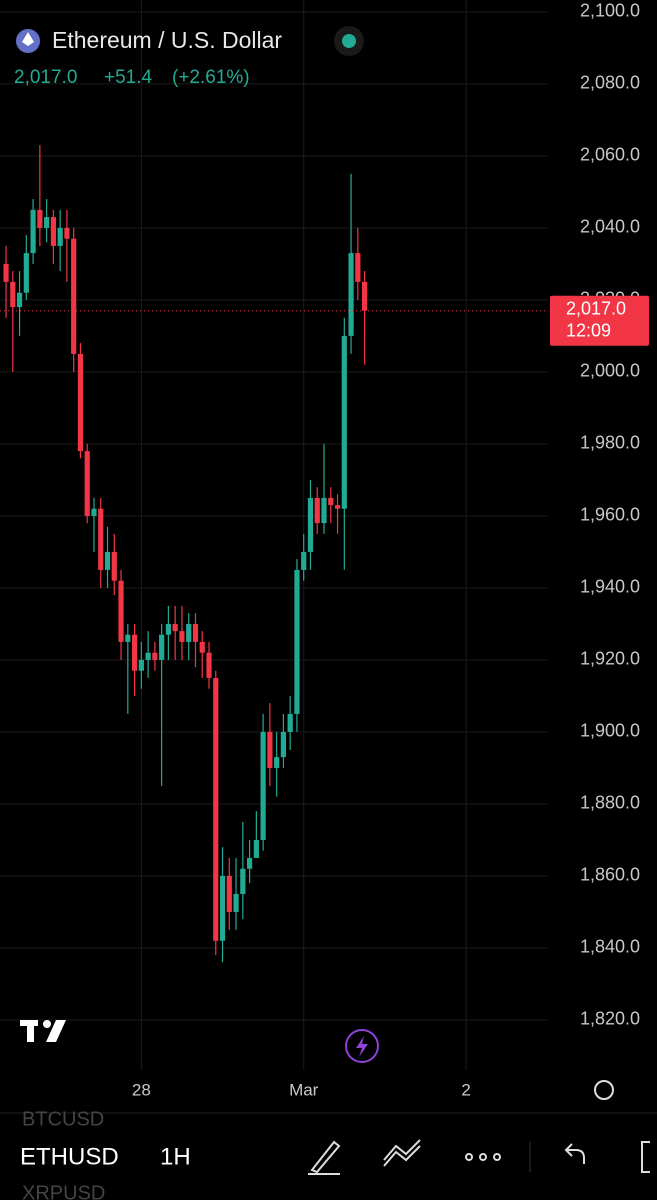 This screenshot has height=1200, width=657. Describe the element at coordinates (324, 1157) in the screenshot. I see `draw-tool` at that location.